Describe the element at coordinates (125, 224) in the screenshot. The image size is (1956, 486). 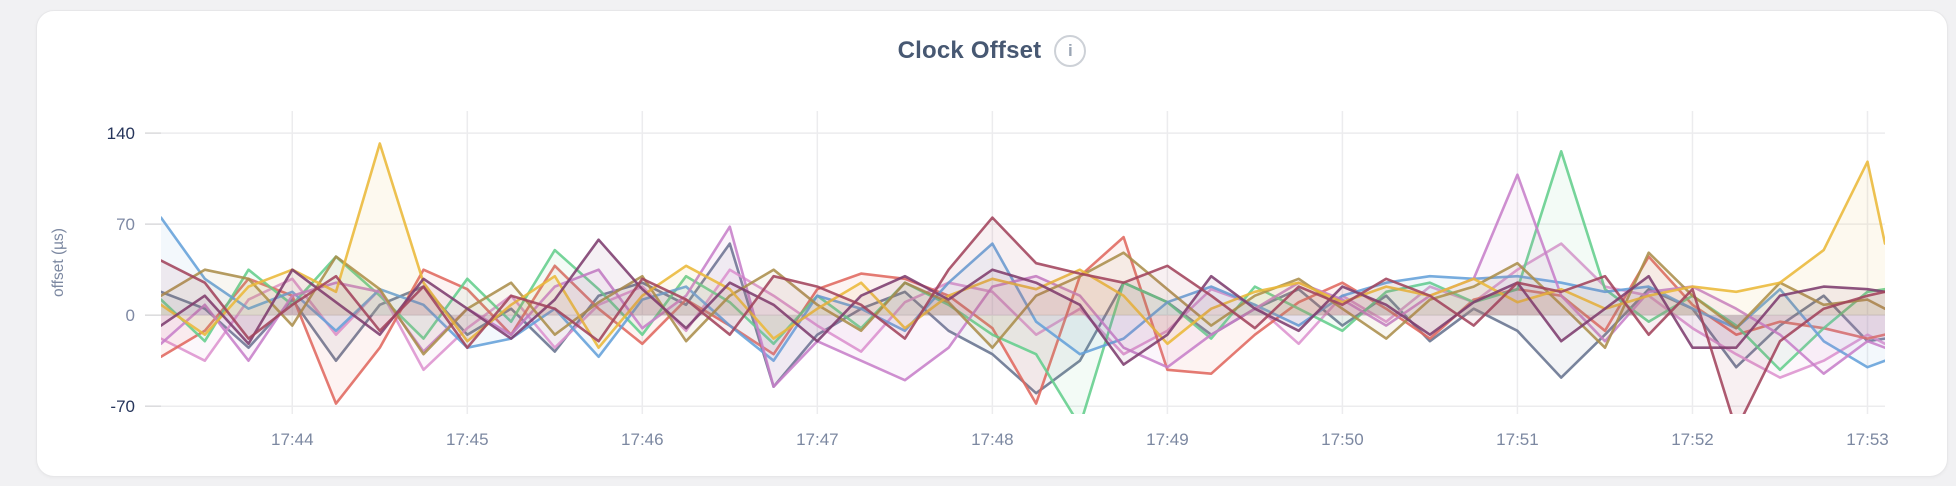
I see `y-tick-label: 70` at that location.